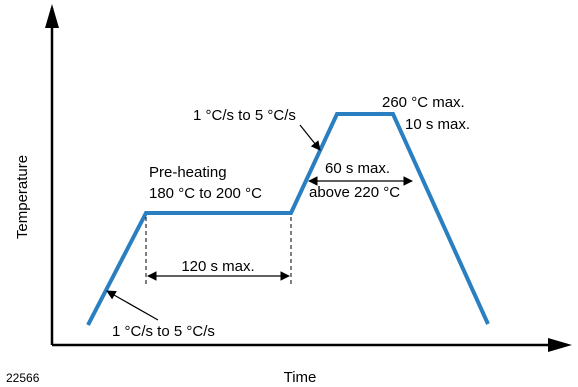 This screenshot has height=387, width=578. What do you see at coordinates (188, 172) in the screenshot?
I see `preheat-title: Pre-heating` at bounding box center [188, 172].